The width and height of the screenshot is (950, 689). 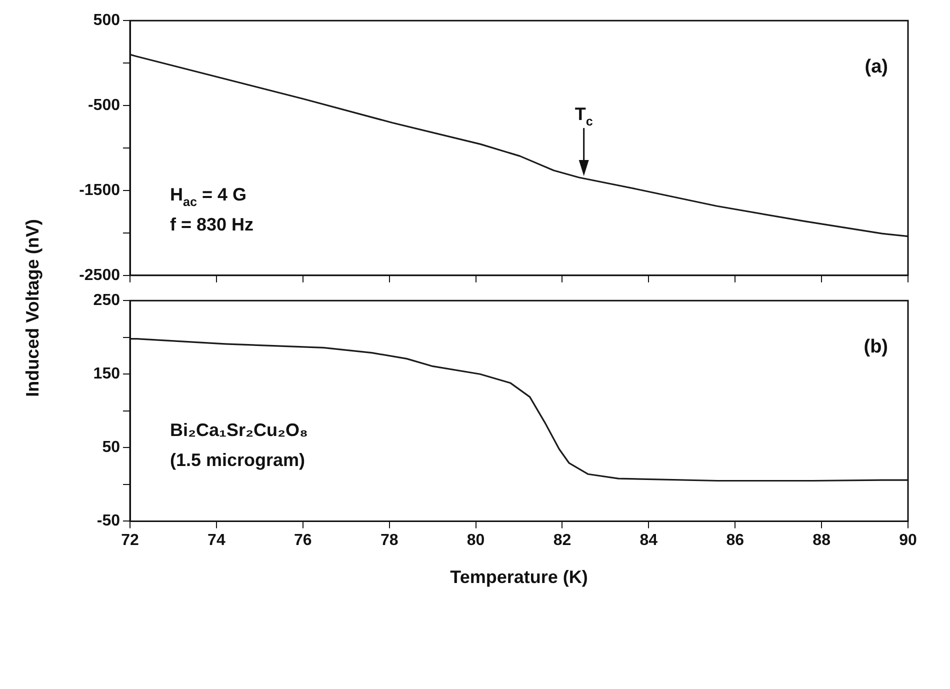 I want to click on x-tick-label: 88, so click(x=821, y=541).